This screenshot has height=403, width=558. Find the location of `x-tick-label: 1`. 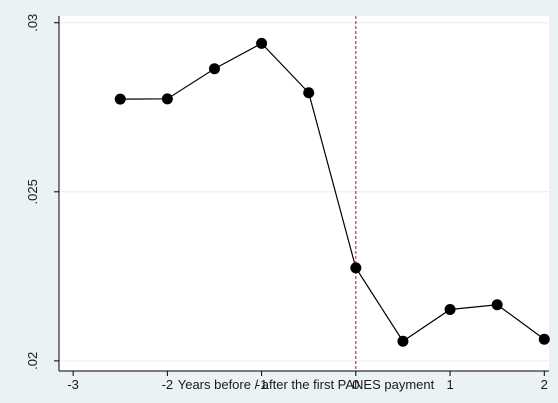

x-tick-label: 1 is located at coordinates (449, 384).